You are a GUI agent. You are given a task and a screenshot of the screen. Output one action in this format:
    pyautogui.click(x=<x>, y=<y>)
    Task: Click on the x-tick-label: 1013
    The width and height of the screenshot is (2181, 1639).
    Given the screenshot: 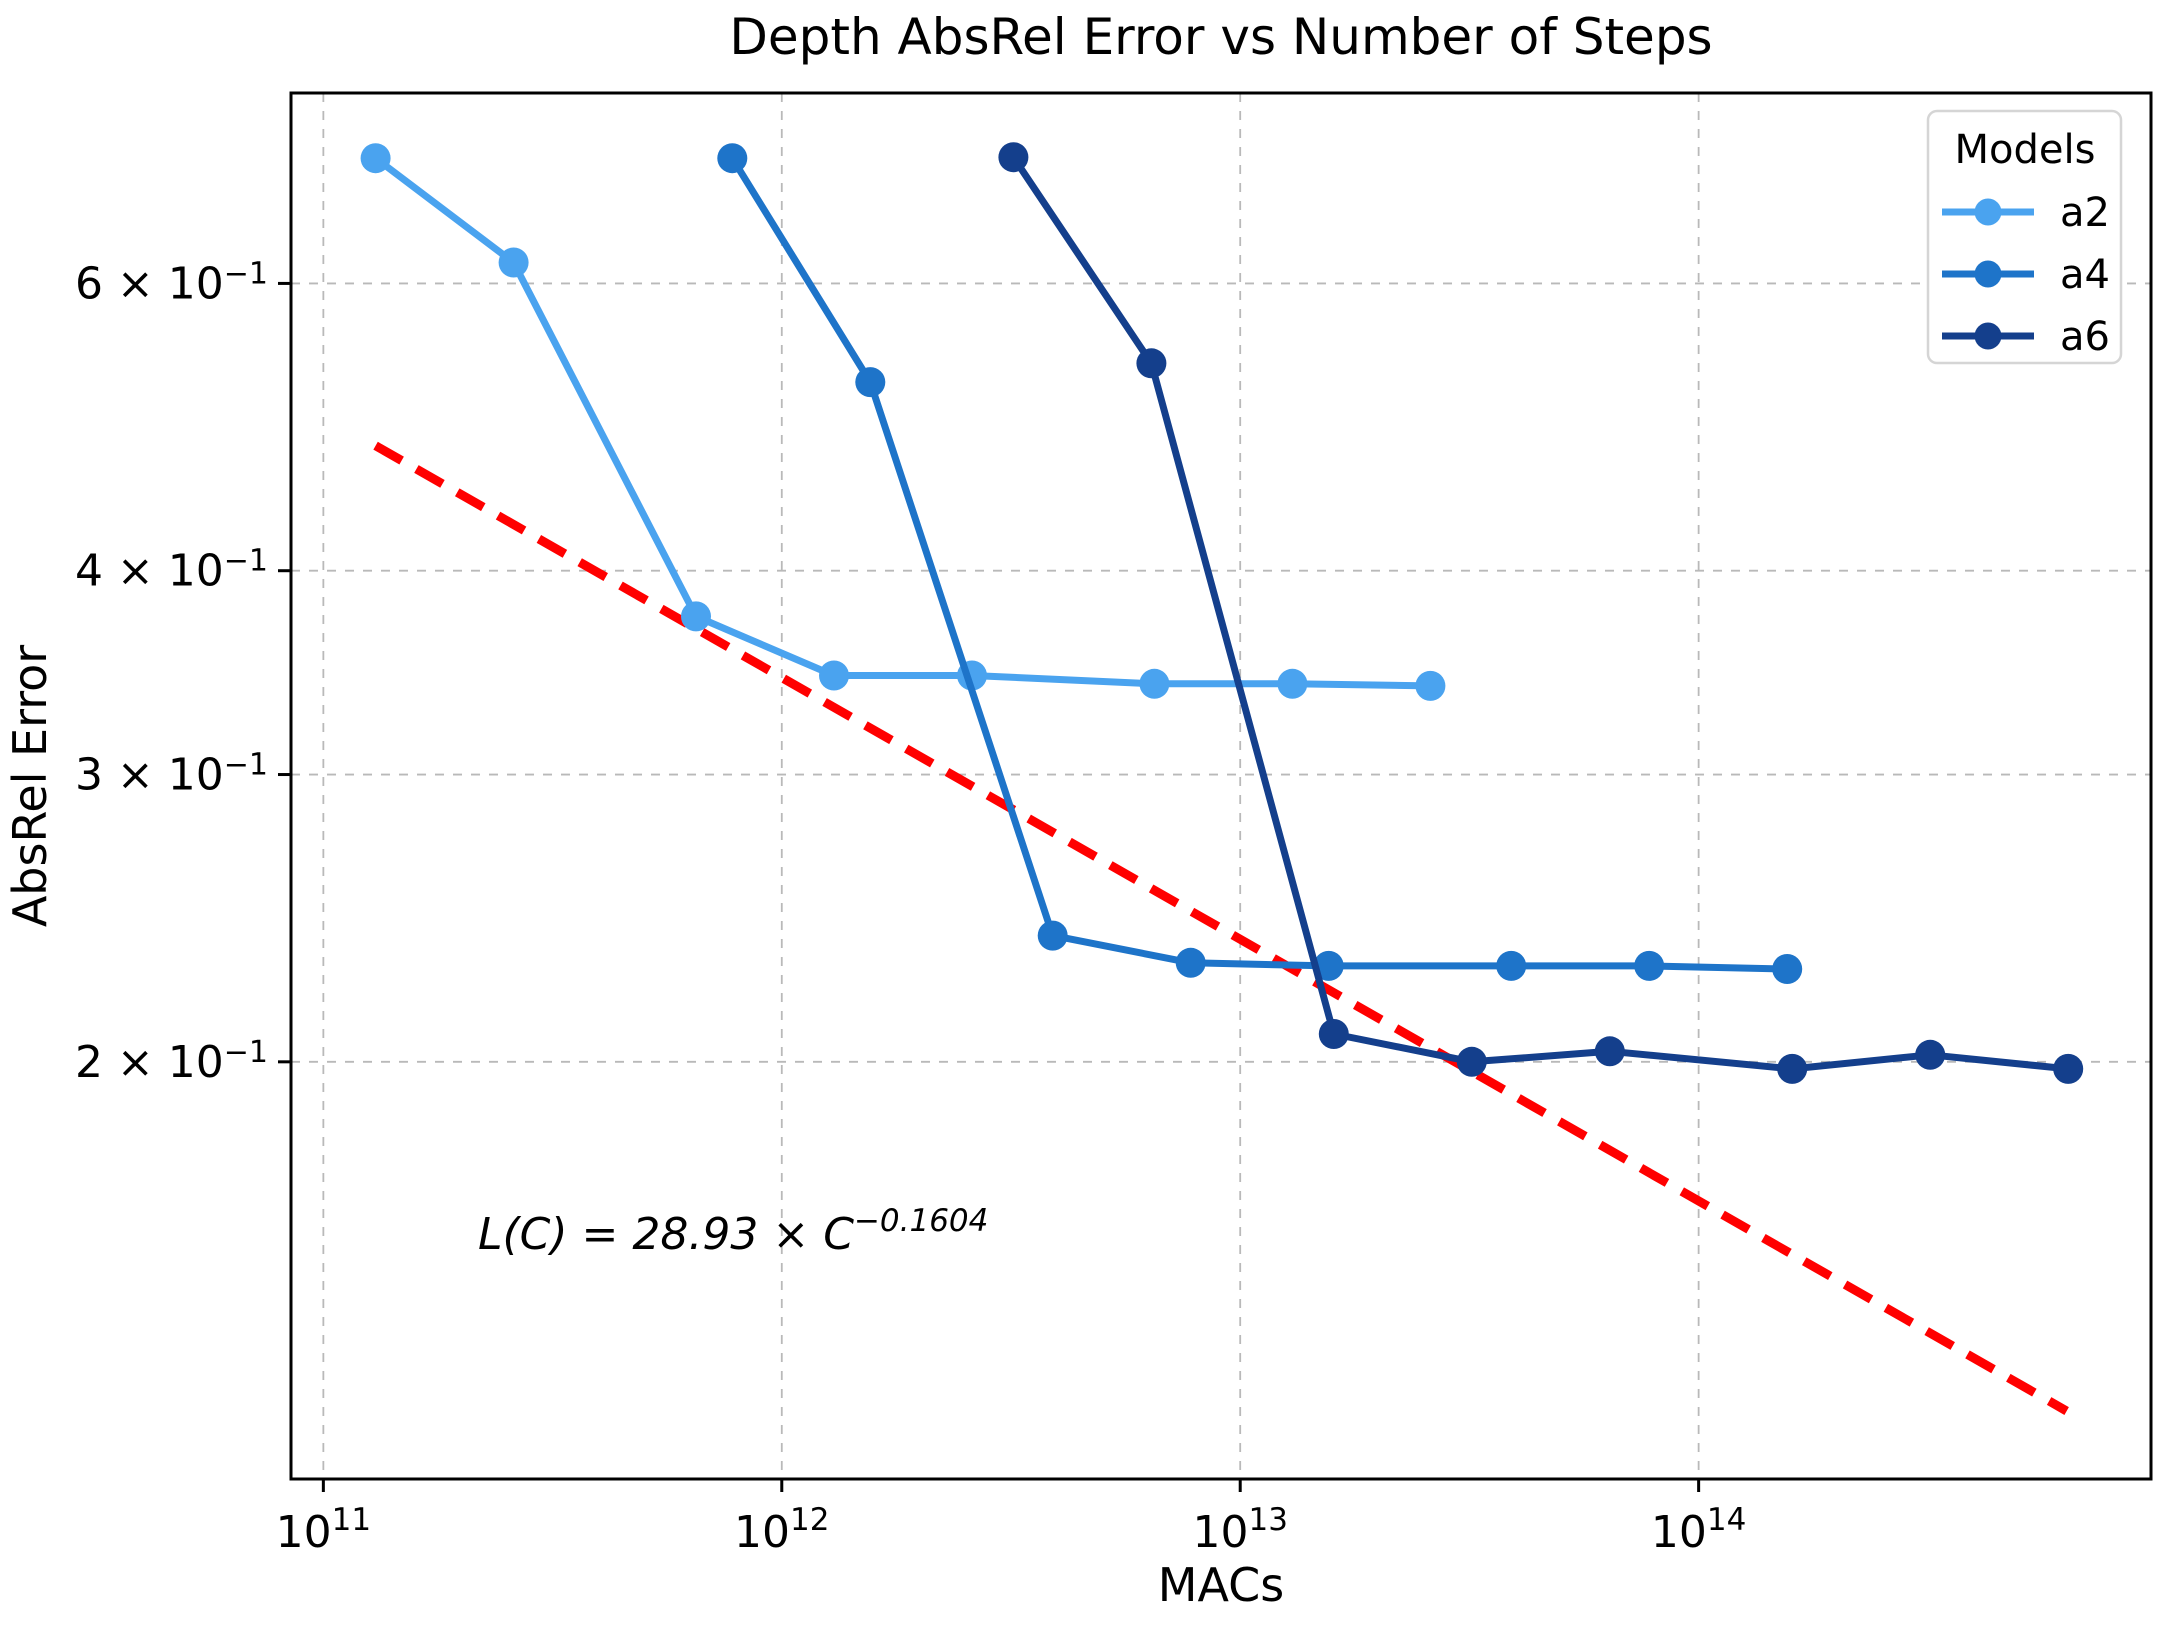 What is the action you would take?
    pyautogui.click(x=1239, y=1530)
    